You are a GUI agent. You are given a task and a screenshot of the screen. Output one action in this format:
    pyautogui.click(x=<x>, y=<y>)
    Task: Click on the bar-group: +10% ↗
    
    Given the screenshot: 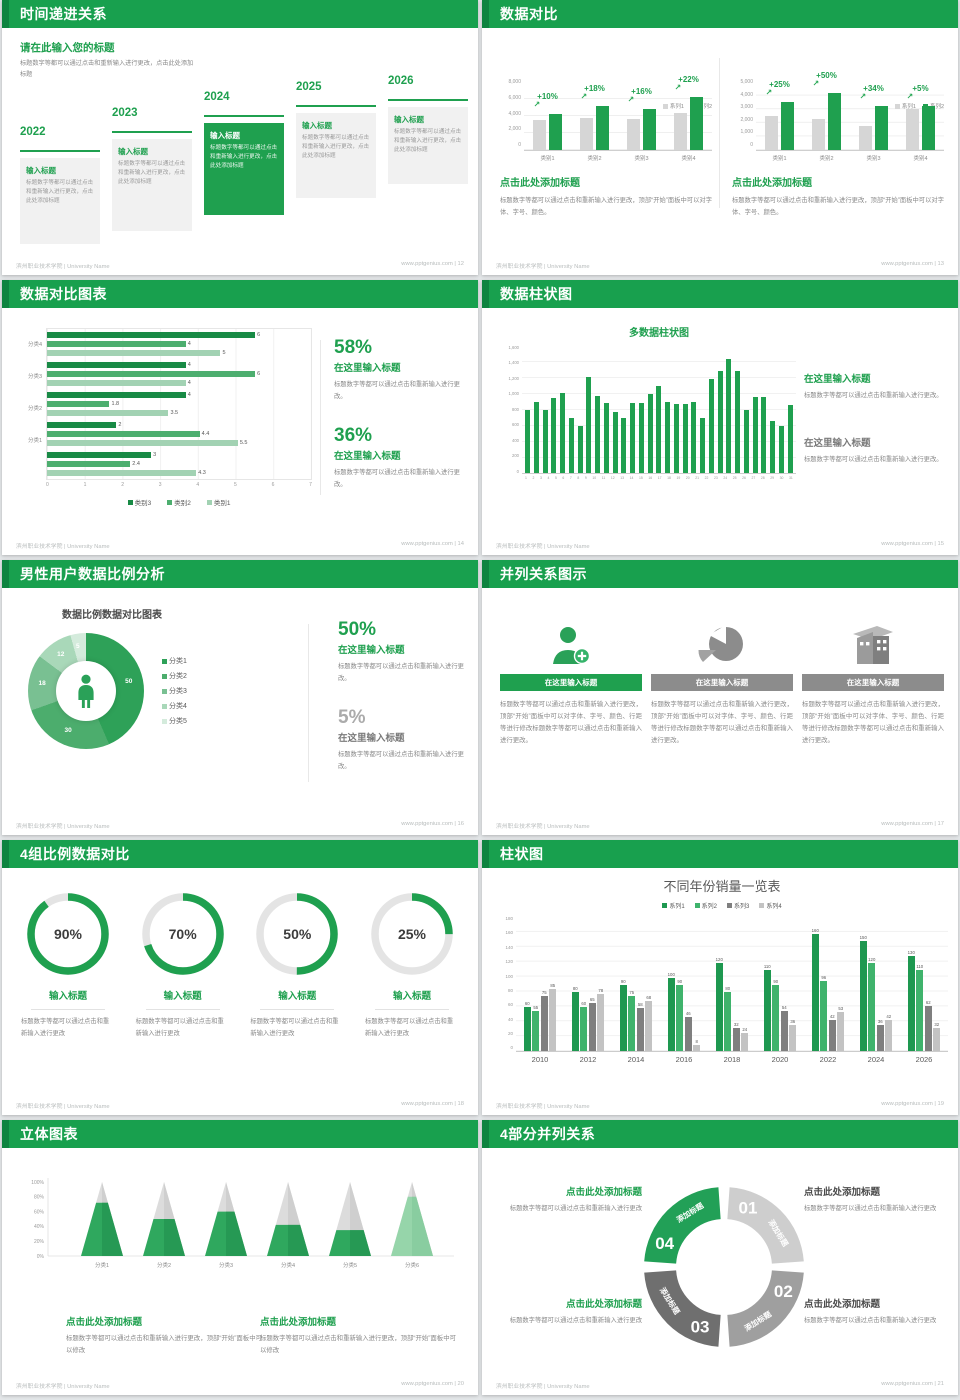 What is the action you would take?
    pyautogui.click(x=548, y=116)
    